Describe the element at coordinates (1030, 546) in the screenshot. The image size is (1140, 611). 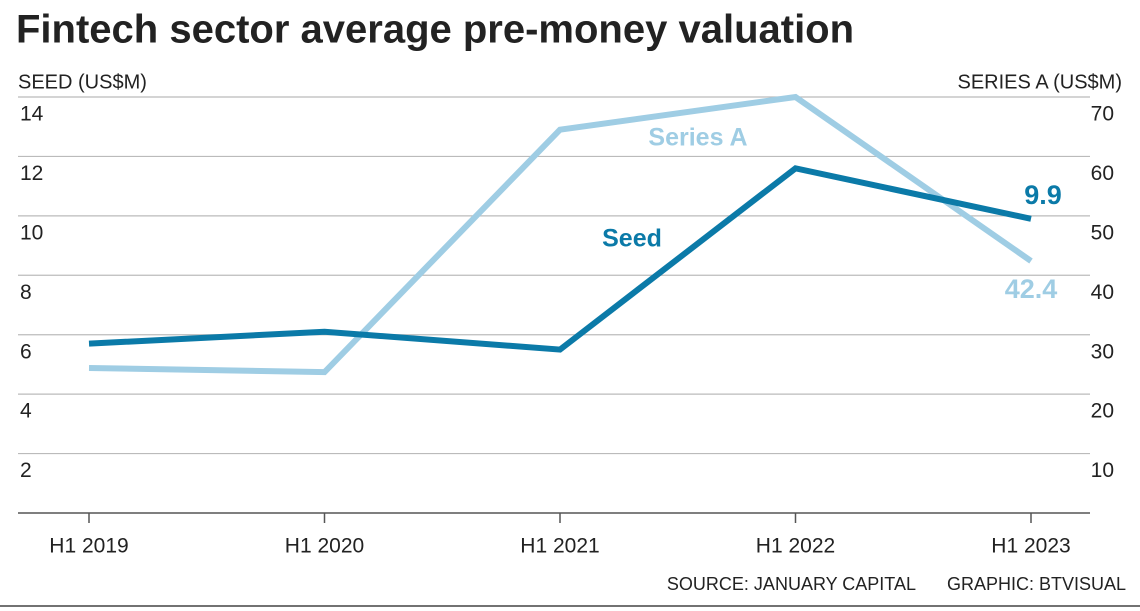
I see `x-tick-label: H1 2023` at that location.